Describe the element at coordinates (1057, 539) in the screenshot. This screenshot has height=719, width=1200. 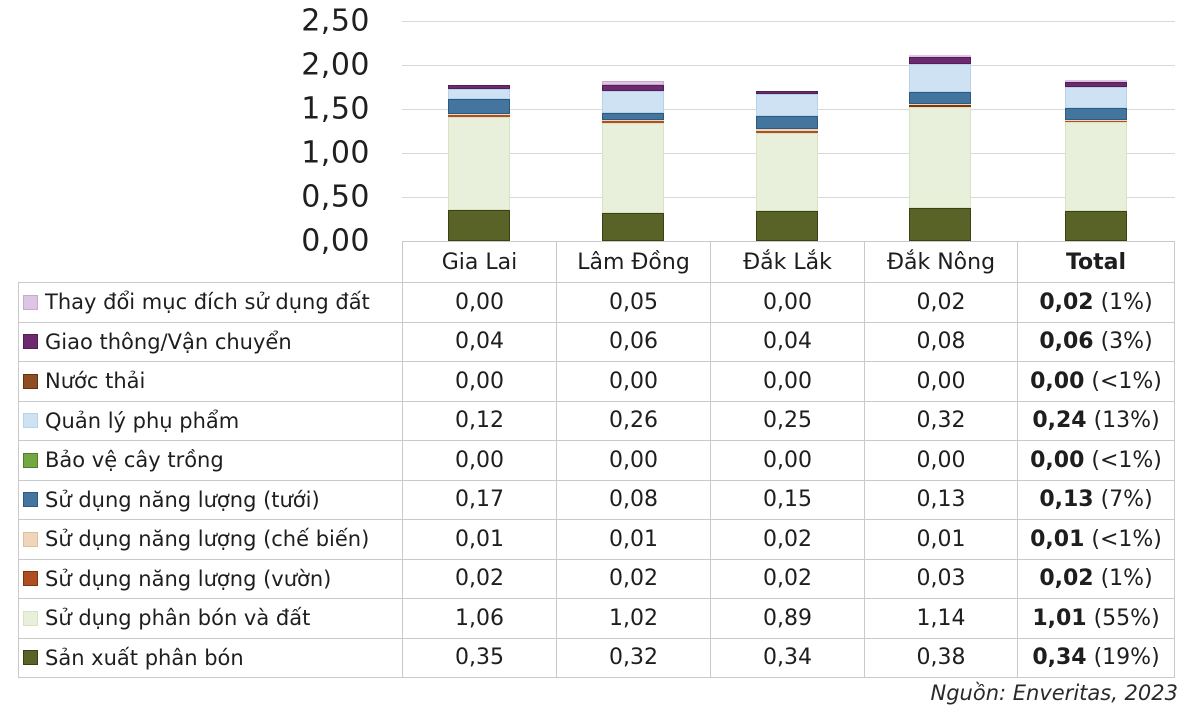
I see `total-value: 0,01` at that location.